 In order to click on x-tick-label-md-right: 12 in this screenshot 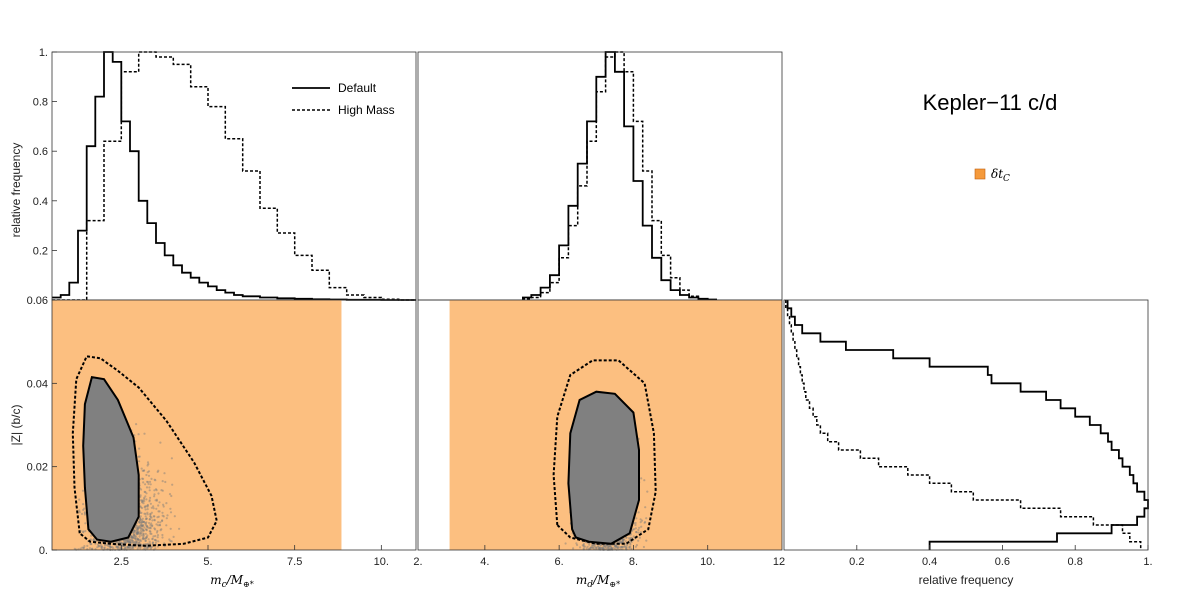, I will do `click(779, 562)`.